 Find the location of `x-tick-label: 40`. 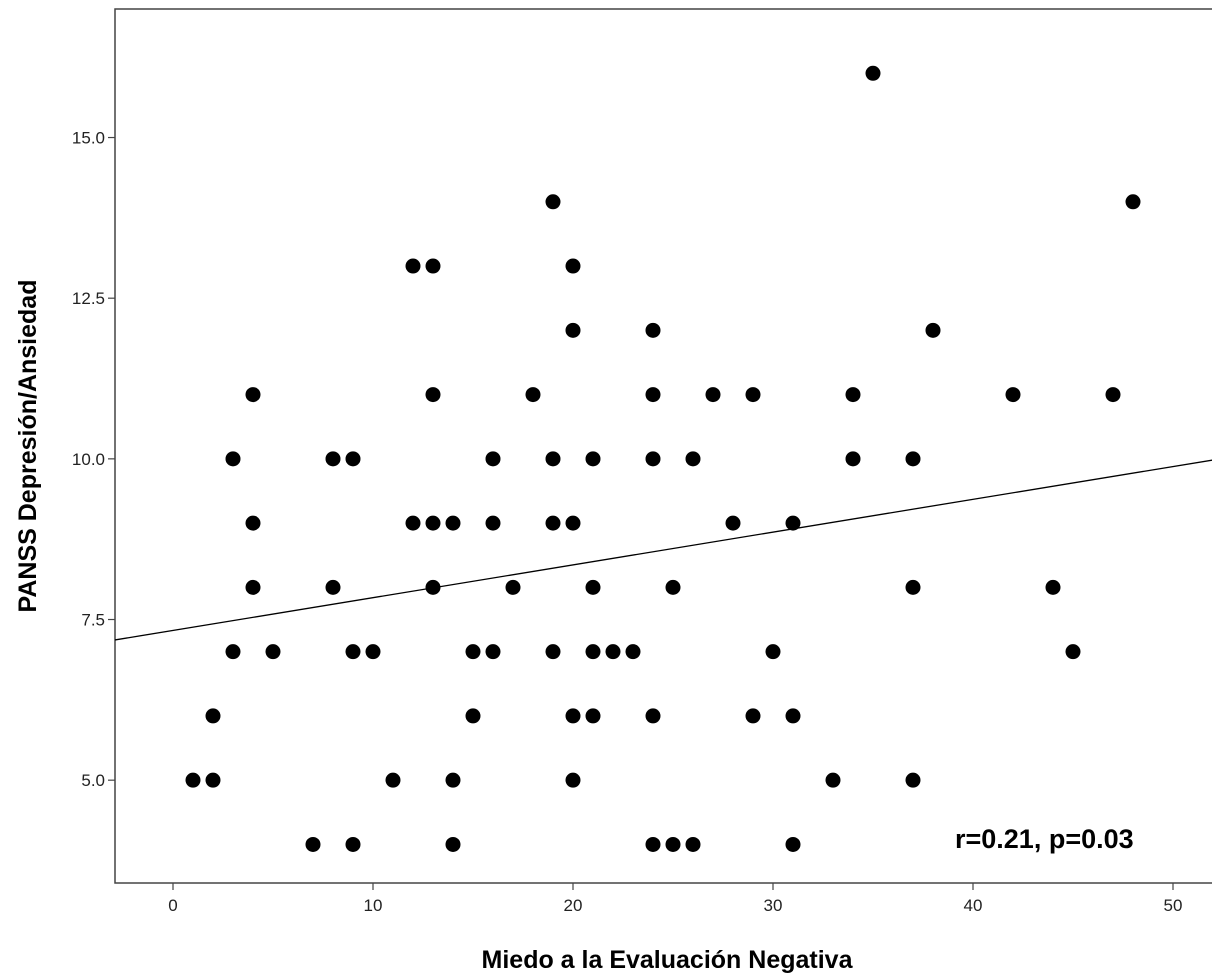

x-tick-label: 40 is located at coordinates (973, 905).